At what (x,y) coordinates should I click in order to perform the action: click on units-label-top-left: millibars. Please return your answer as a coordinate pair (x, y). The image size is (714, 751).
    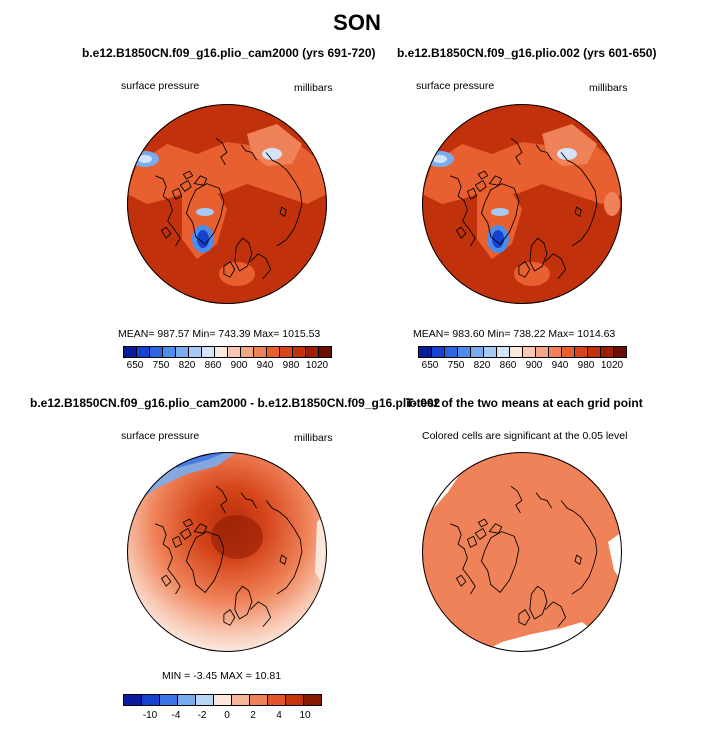
    Looking at the image, I should click on (313, 88).